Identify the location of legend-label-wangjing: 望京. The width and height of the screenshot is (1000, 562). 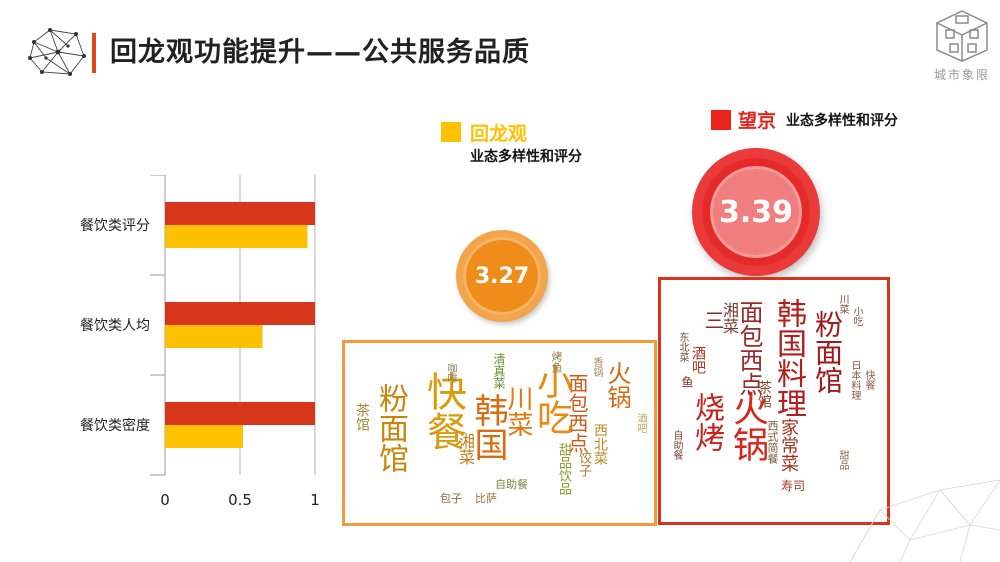
(757, 121).